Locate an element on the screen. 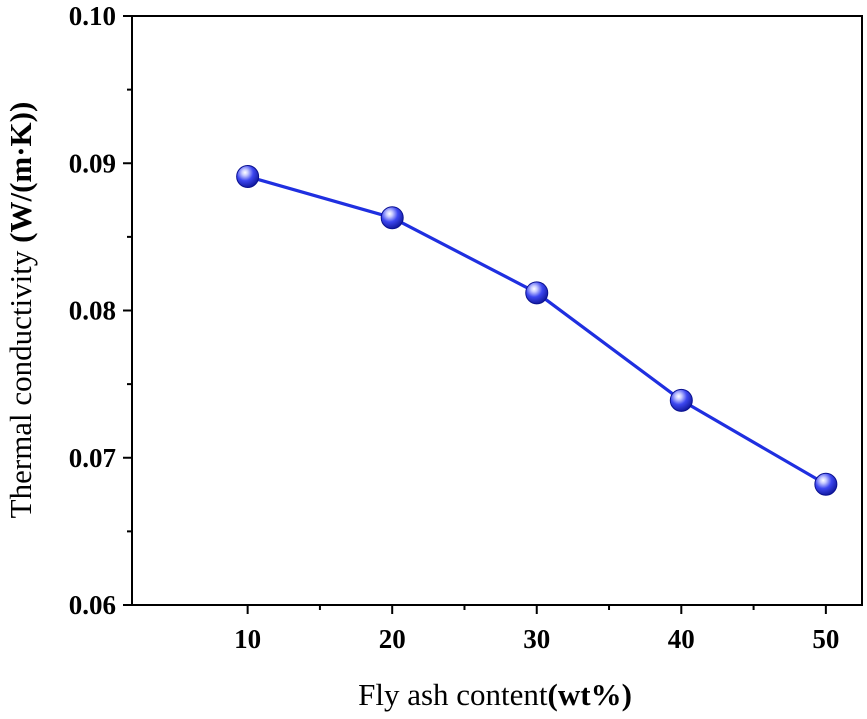 The image size is (867, 719). y-tick-label: 0.09 is located at coordinates (92, 163).